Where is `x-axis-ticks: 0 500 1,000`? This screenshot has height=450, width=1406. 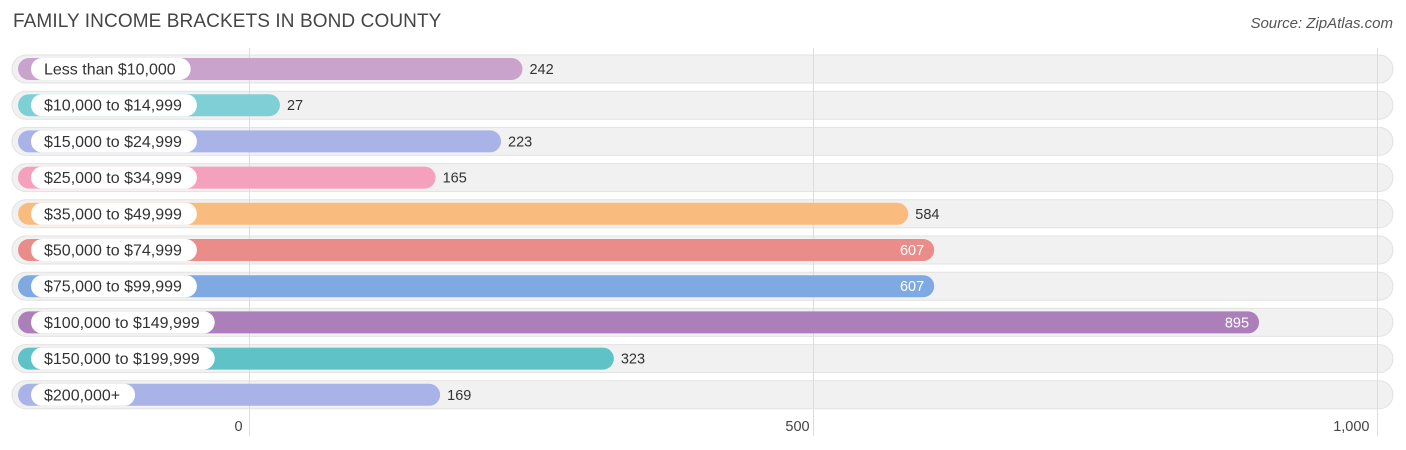
x-axis-ticks: 0 500 1,000 is located at coordinates (801, 427).